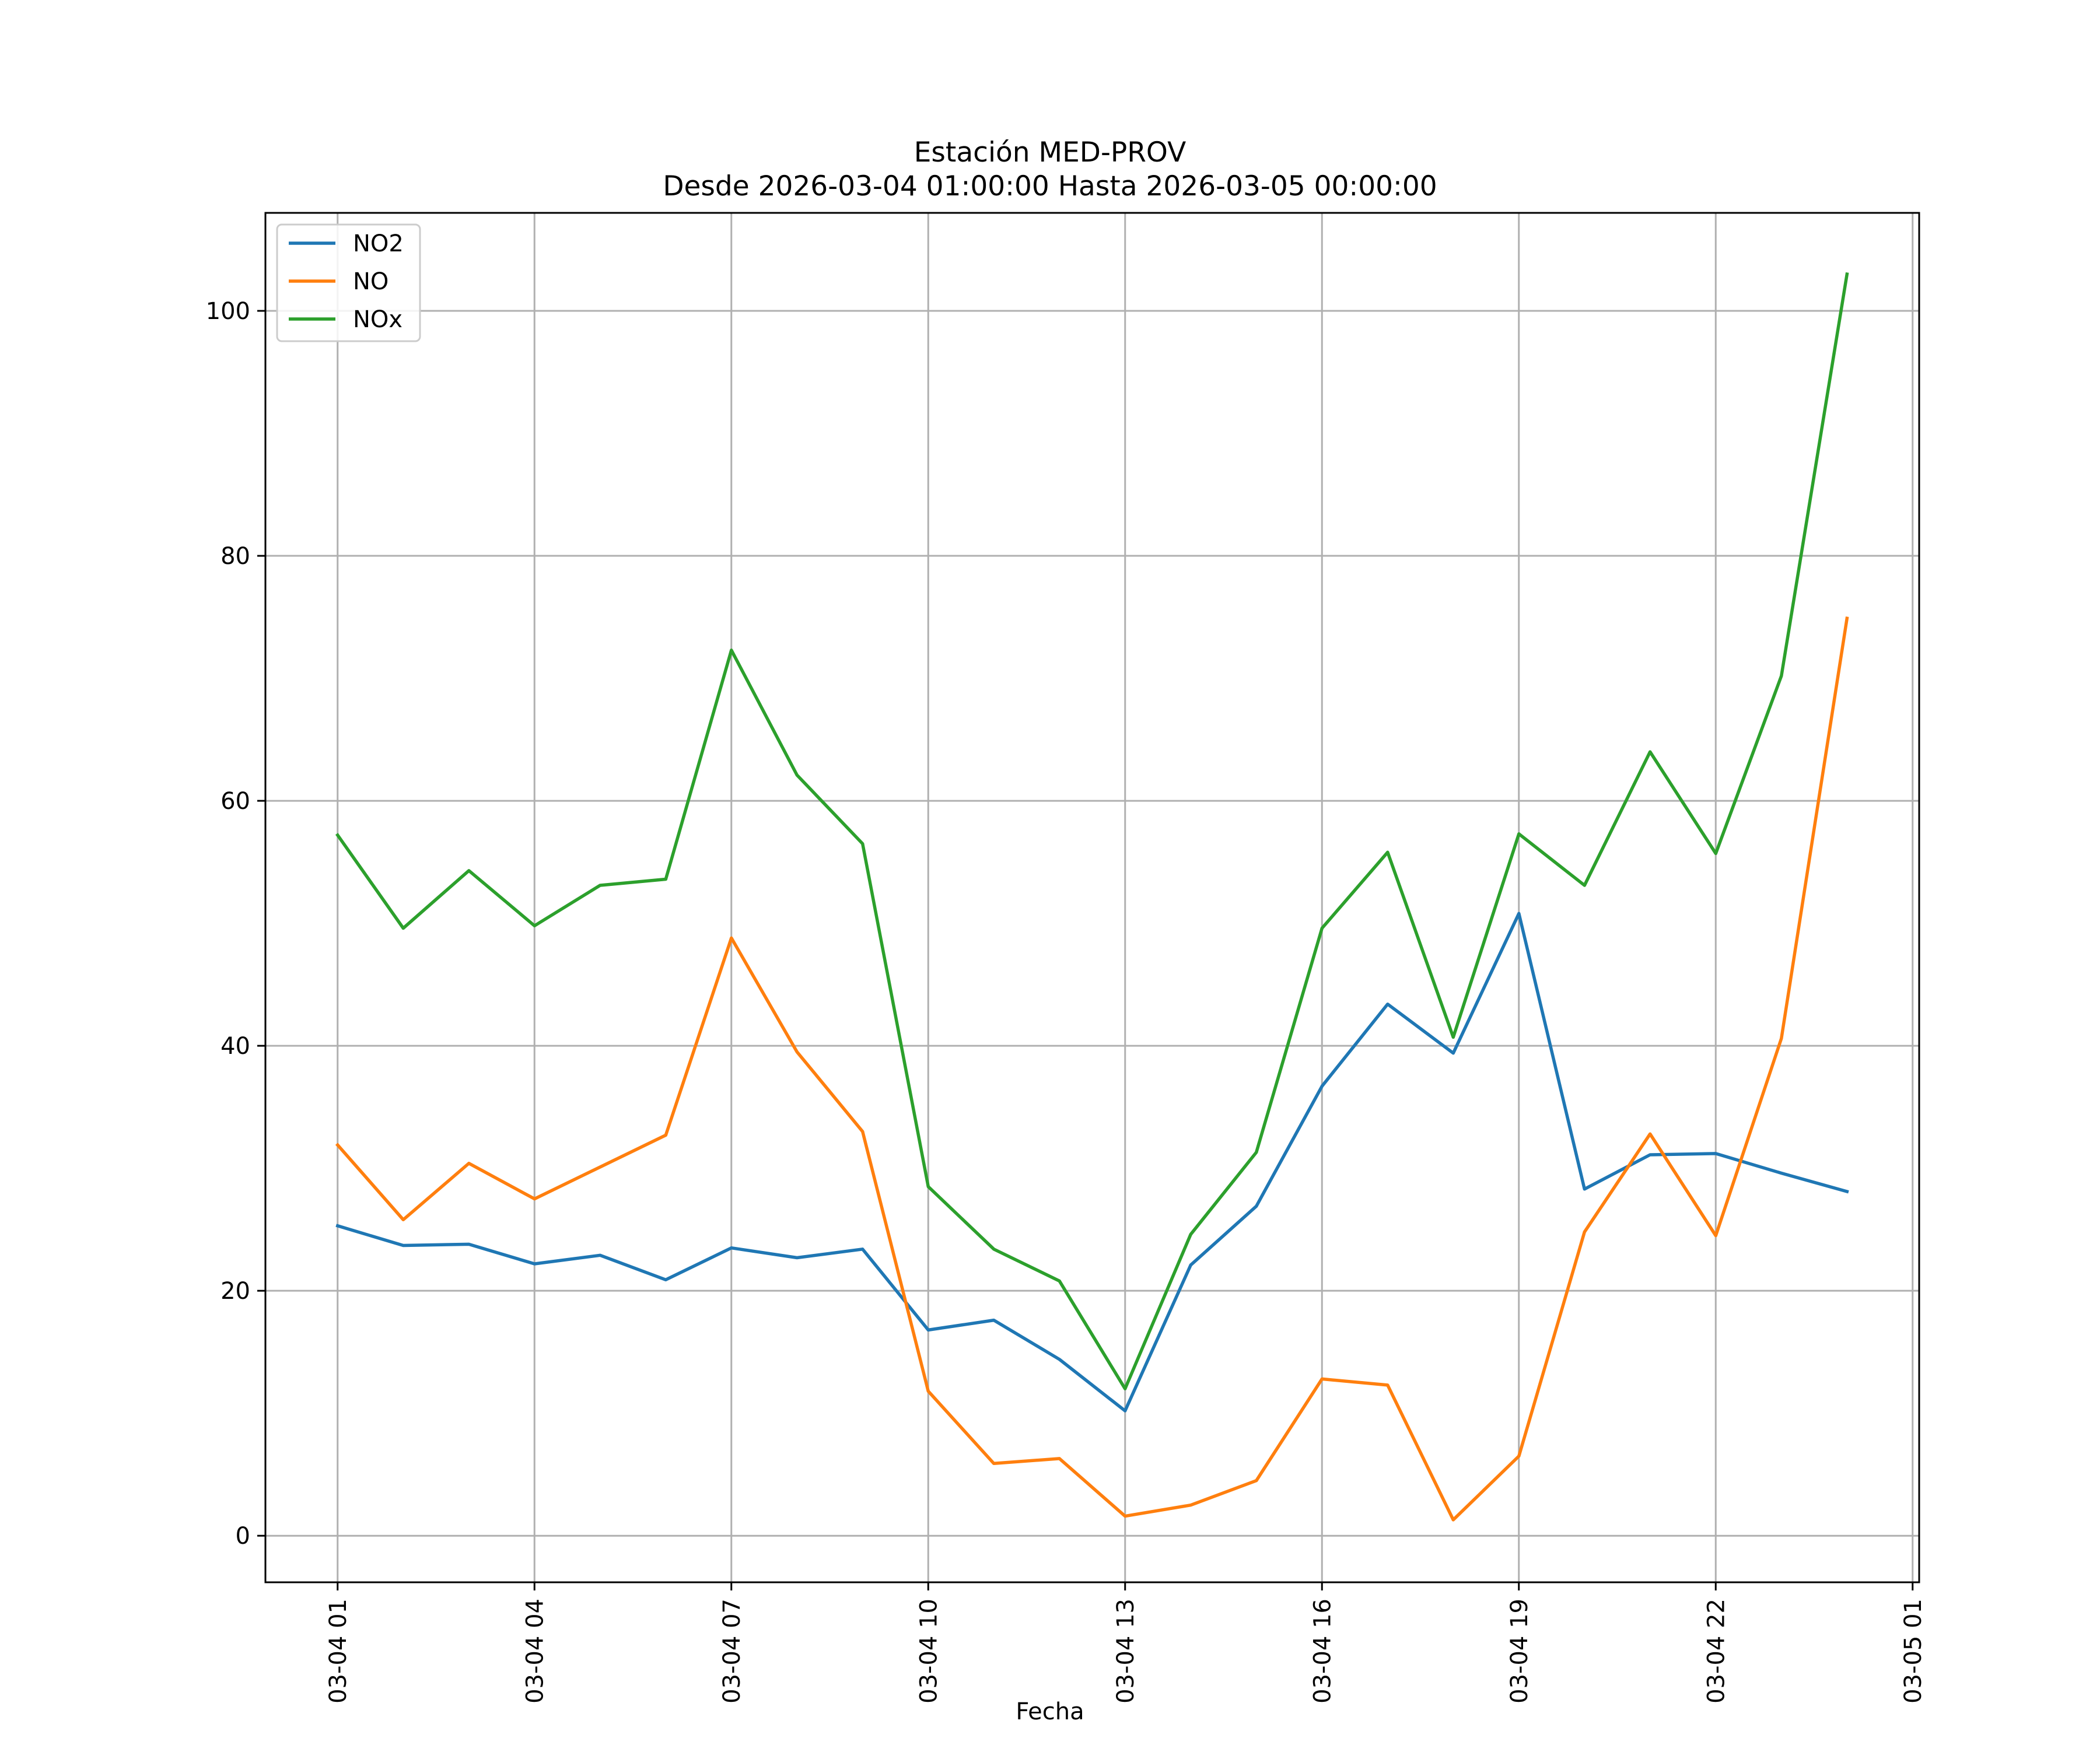  I want to click on x-tick-label: 03-04 19, so click(1519, 1651).